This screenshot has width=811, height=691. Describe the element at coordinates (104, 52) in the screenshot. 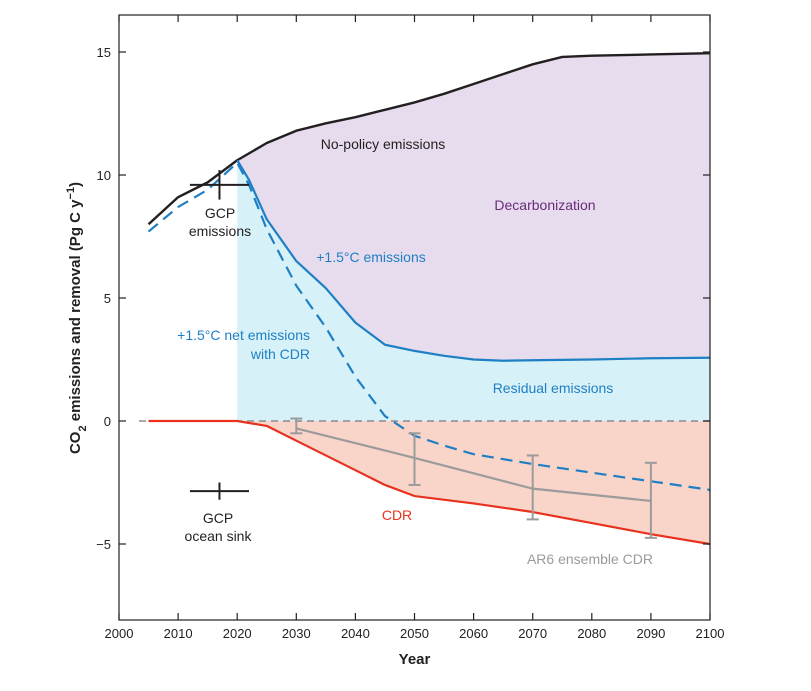

I see `y-tick-label: 15` at that location.